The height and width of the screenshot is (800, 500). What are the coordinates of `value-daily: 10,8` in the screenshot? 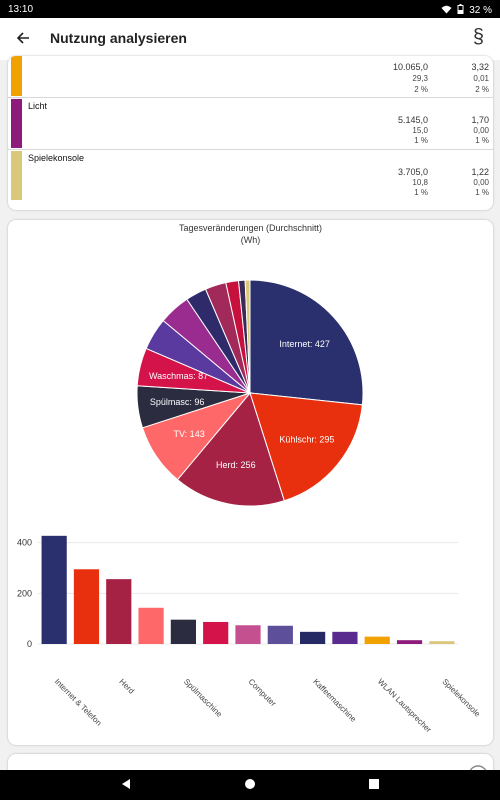 It's located at (420, 182).